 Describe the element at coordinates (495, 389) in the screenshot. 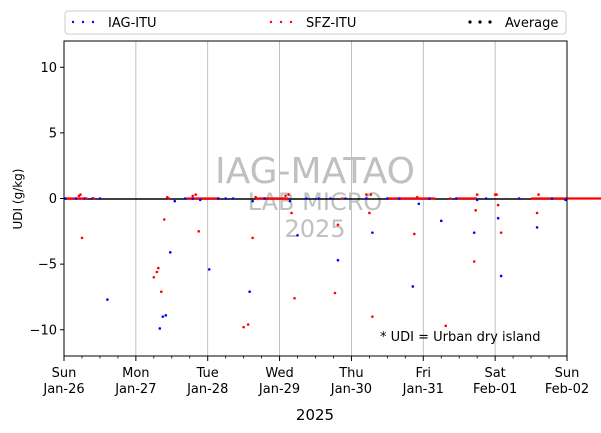

I see `x-tick-date-6: Feb-01` at that location.